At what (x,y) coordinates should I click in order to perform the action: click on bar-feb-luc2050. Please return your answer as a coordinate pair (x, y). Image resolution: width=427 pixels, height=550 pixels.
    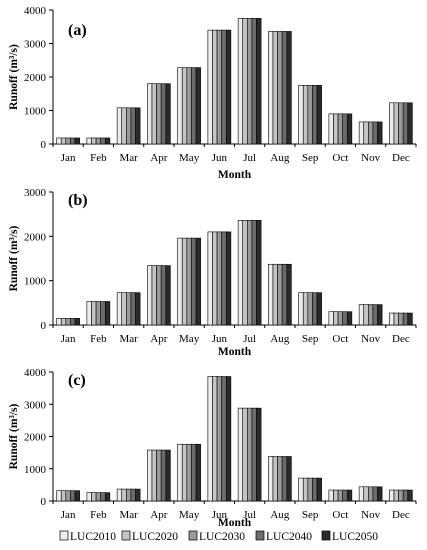
    Looking at the image, I should click on (107, 313).